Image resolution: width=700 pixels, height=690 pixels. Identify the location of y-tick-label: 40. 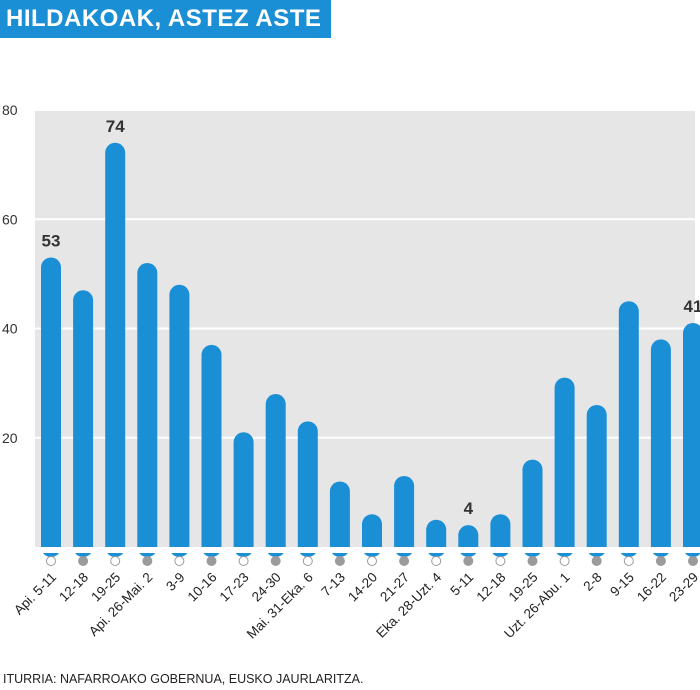
(10, 329).